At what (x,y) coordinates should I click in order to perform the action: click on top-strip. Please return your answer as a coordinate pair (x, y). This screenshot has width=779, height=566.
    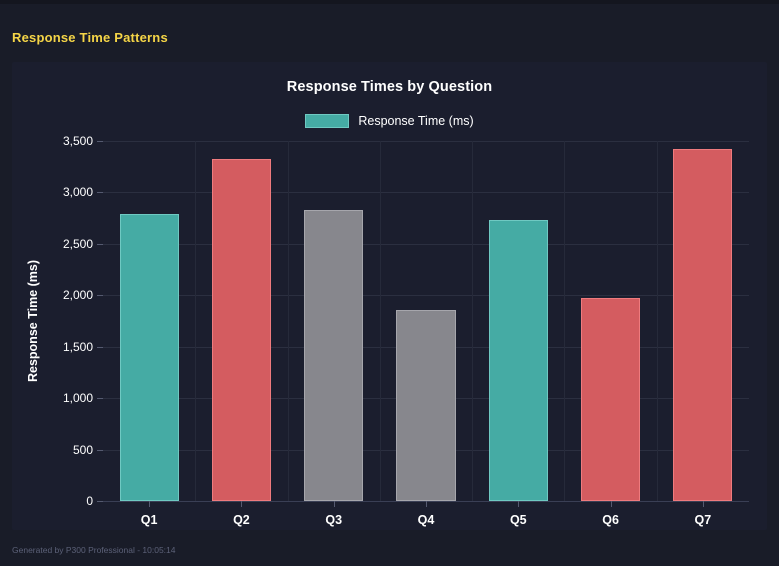
    Looking at the image, I should click on (389, 2).